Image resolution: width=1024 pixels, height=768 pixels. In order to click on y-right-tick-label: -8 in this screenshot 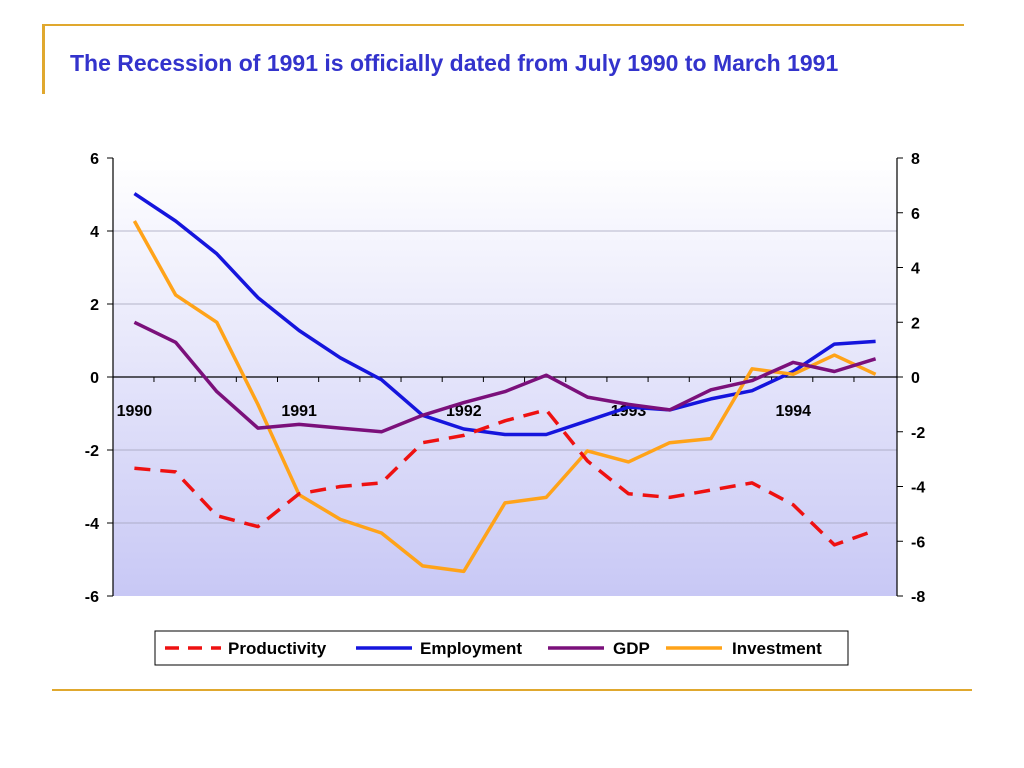, I will do `click(918, 597)`.